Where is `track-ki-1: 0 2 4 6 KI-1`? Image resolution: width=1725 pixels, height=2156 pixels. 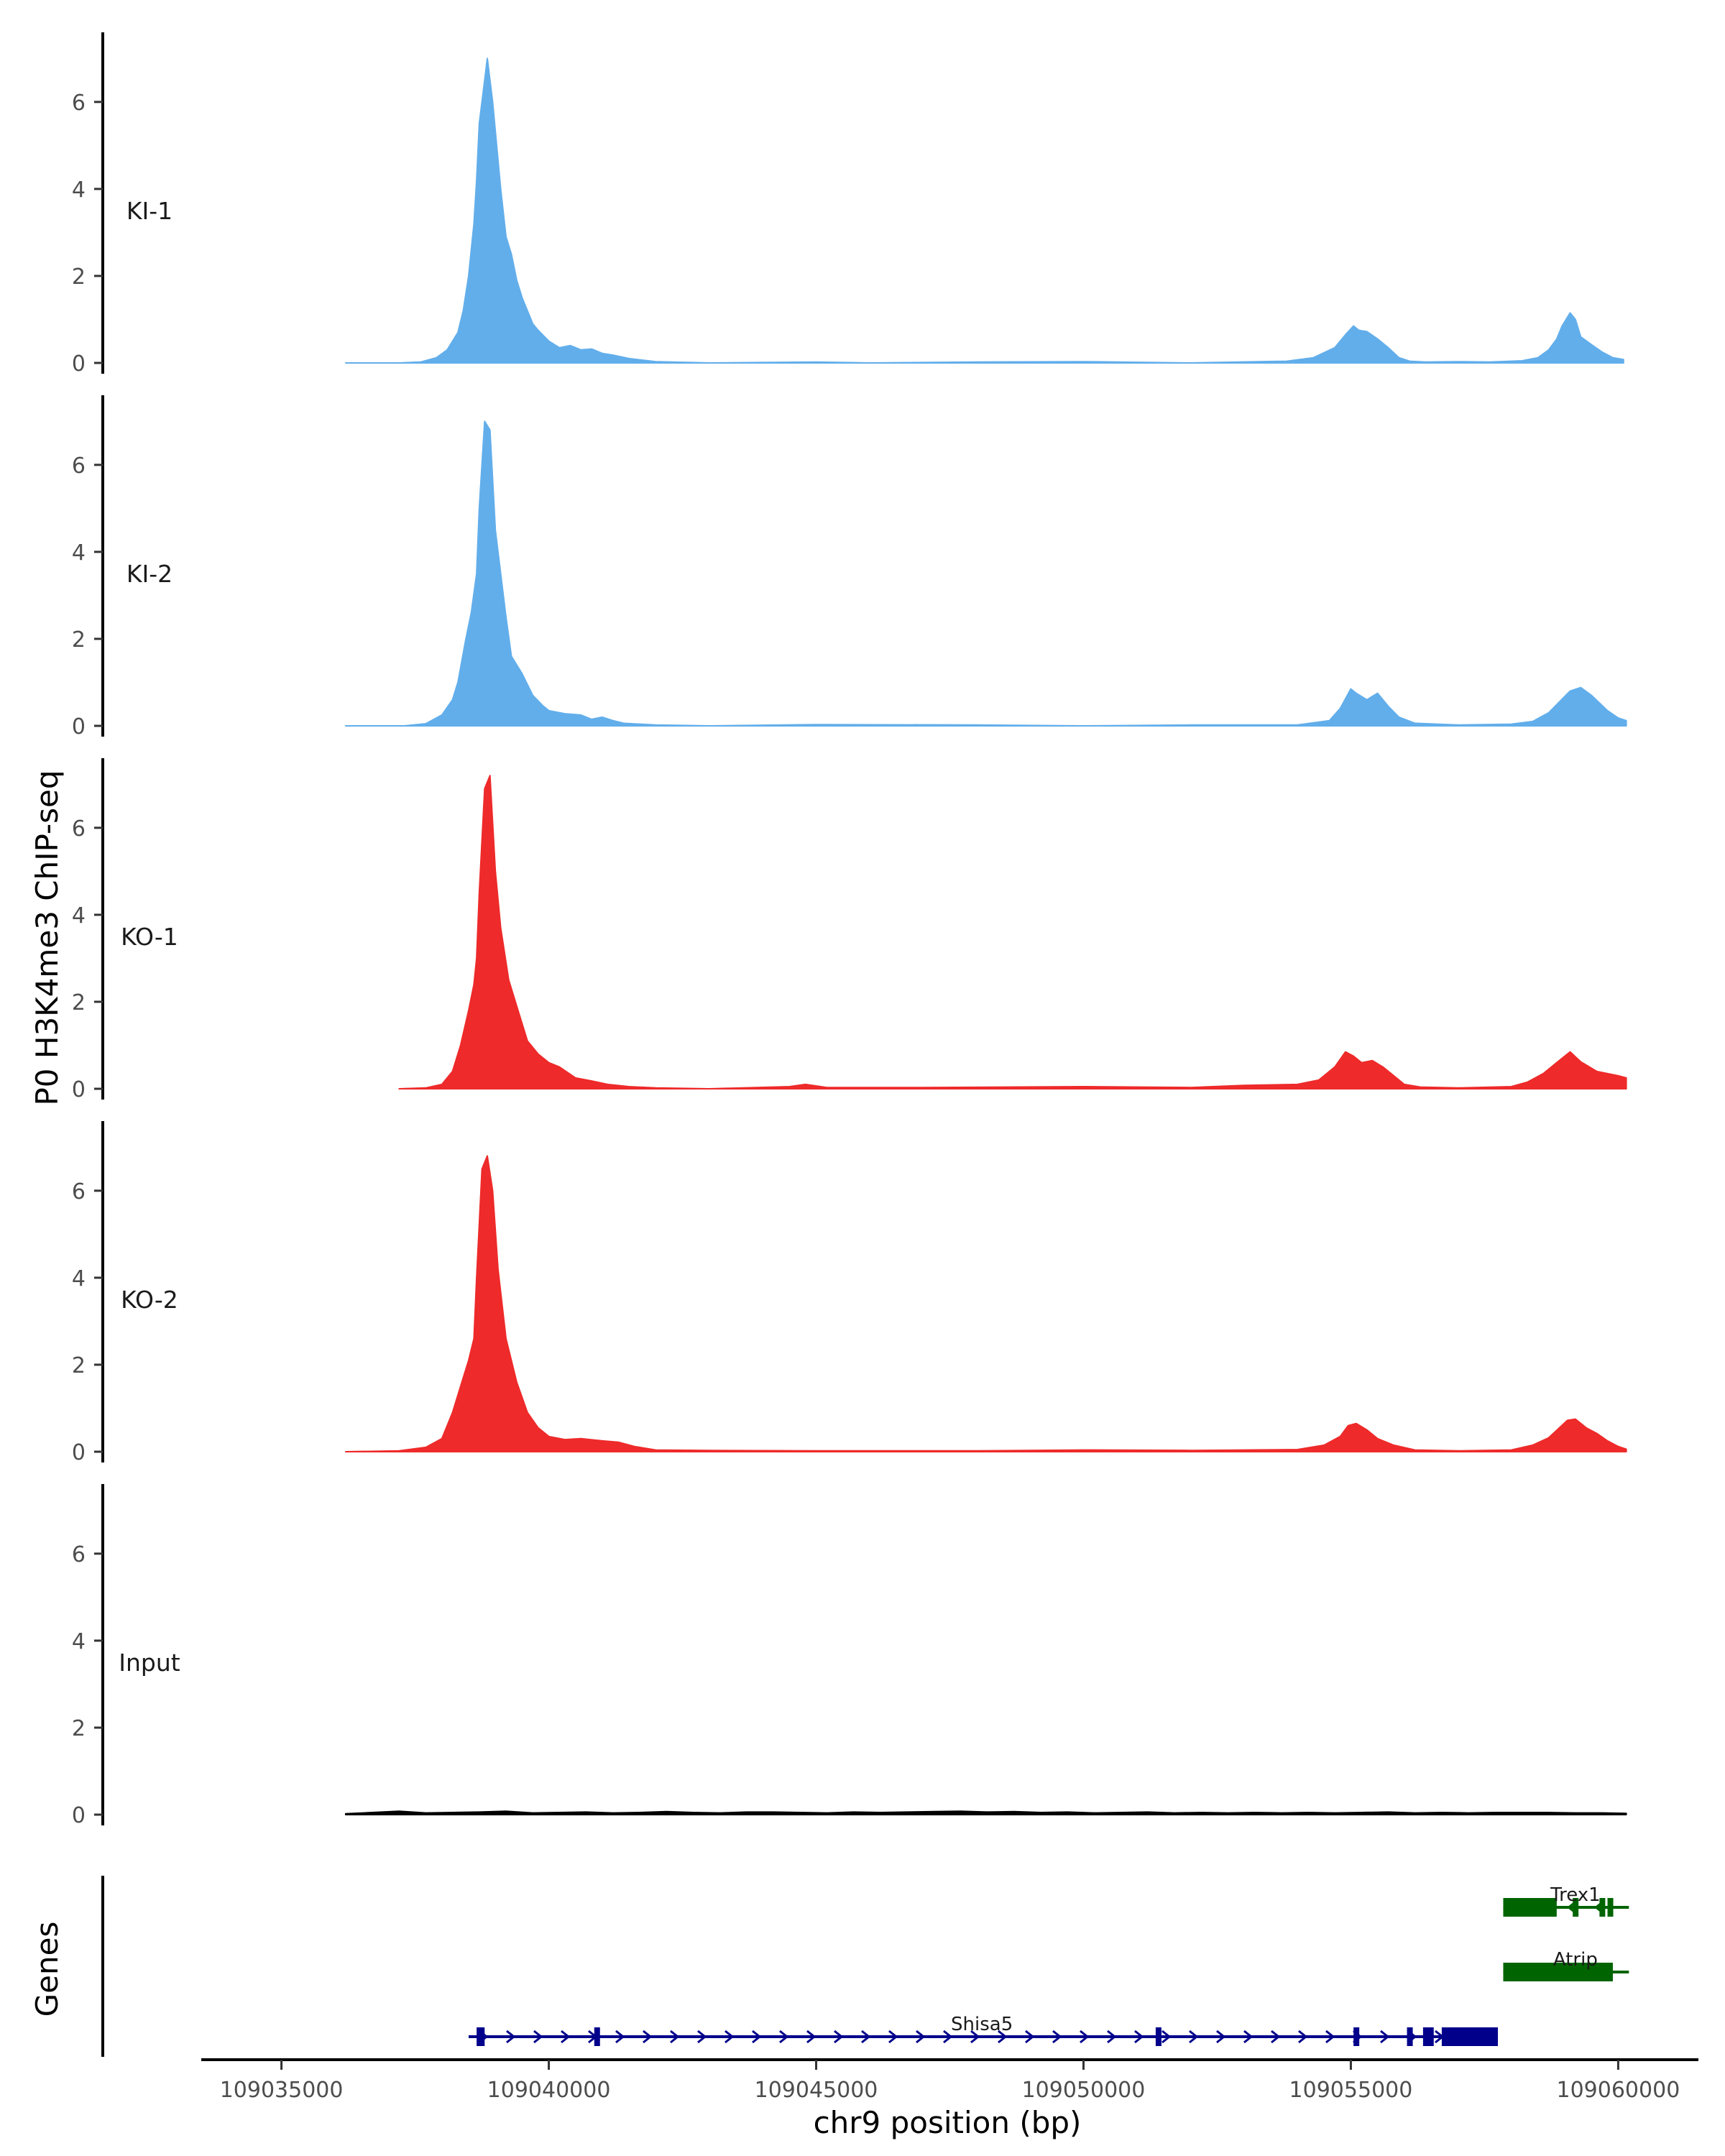 track-ki-1: 0 2 4 6 KI-1 is located at coordinates (848, 204).